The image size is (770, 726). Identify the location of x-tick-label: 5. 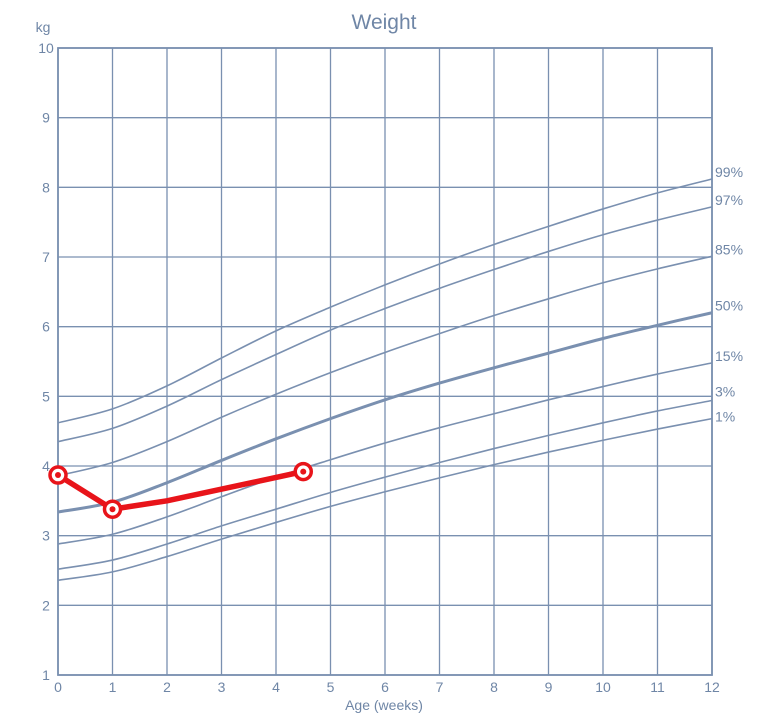
(331, 687).